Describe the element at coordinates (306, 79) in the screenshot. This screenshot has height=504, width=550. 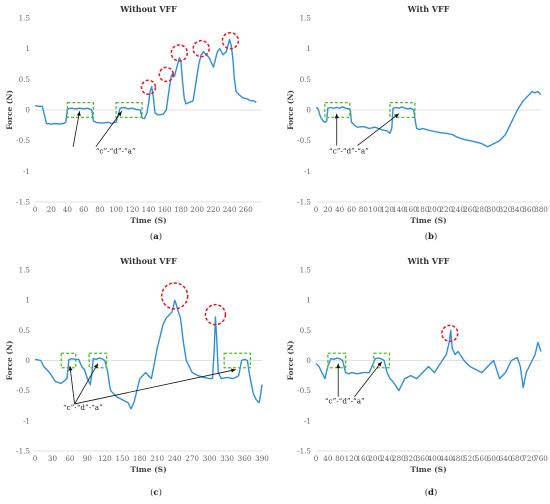
I see `panel-b-y-tick-label: 0.5` at that location.